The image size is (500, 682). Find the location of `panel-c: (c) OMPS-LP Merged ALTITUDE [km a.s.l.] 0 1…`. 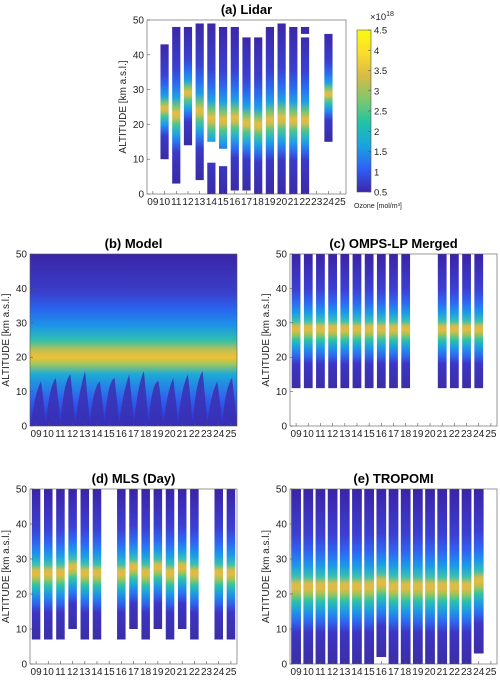

panel-c: (c) OMPS-LP Merged ALTITUDE [km a.s.l.] 0 1… is located at coordinates (379, 338).